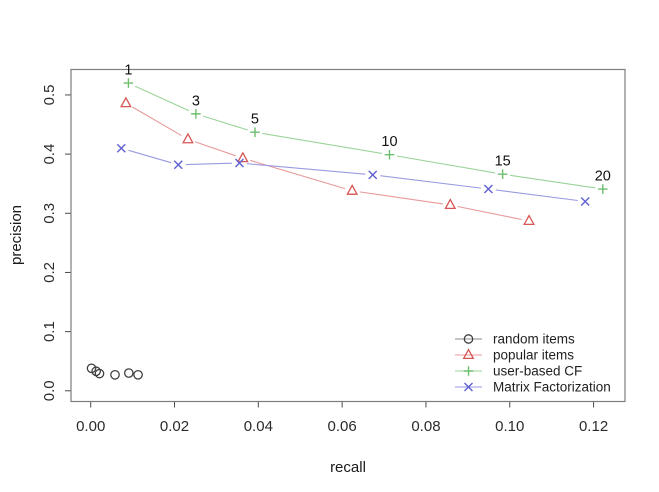  What do you see at coordinates (49, 95) in the screenshot?
I see `y-axis-tick-label: 0.5` at bounding box center [49, 95].